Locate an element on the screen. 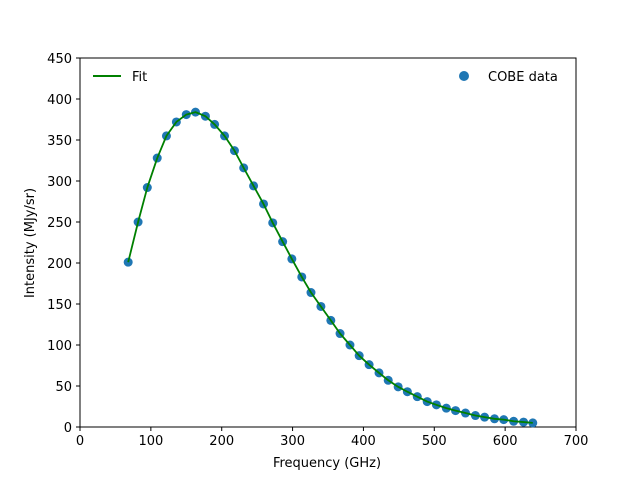  x-axis-label: Frequency (GHz) is located at coordinates (327, 463).